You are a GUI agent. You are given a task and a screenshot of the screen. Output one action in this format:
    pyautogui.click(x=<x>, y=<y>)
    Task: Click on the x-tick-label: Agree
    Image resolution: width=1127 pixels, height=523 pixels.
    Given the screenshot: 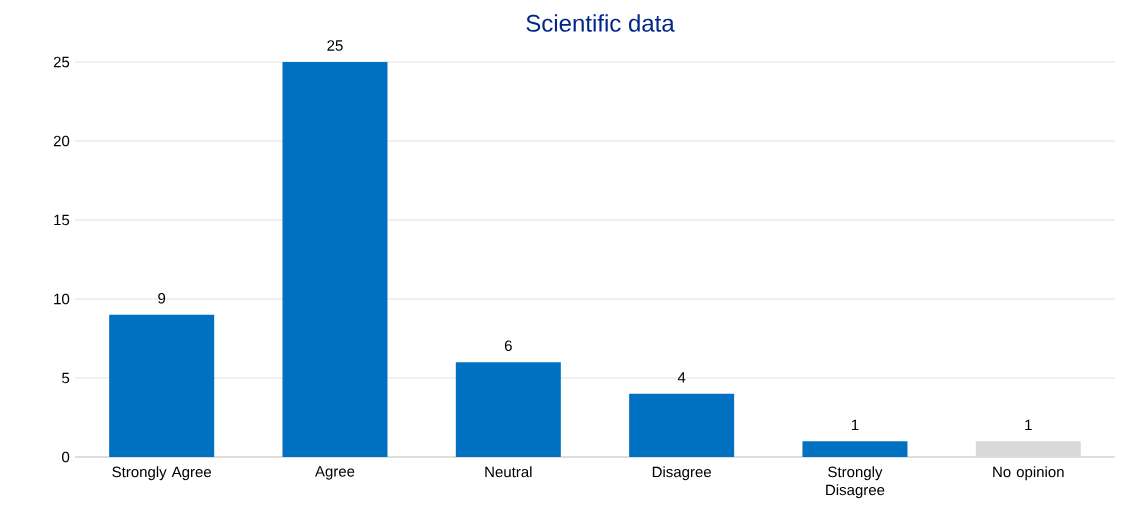 What is the action you would take?
    pyautogui.click(x=335, y=473)
    